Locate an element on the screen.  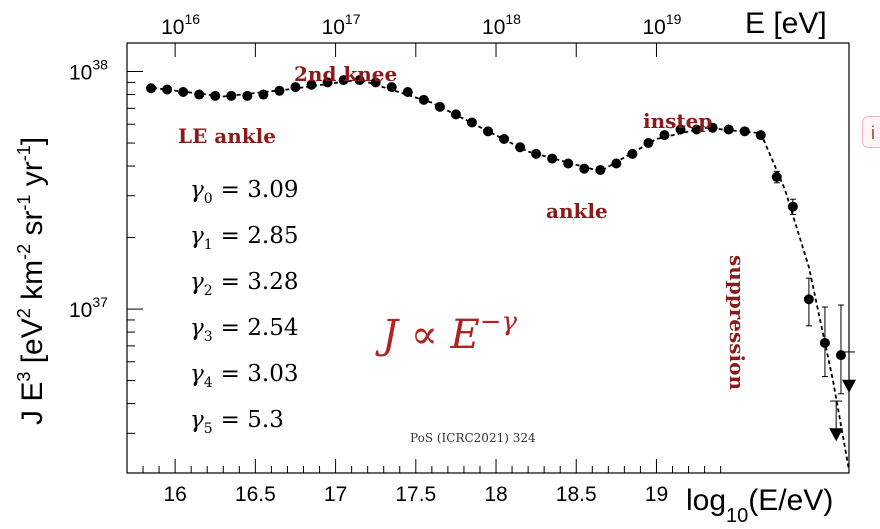
top-tick-label: 1017 is located at coordinates (341, 25).